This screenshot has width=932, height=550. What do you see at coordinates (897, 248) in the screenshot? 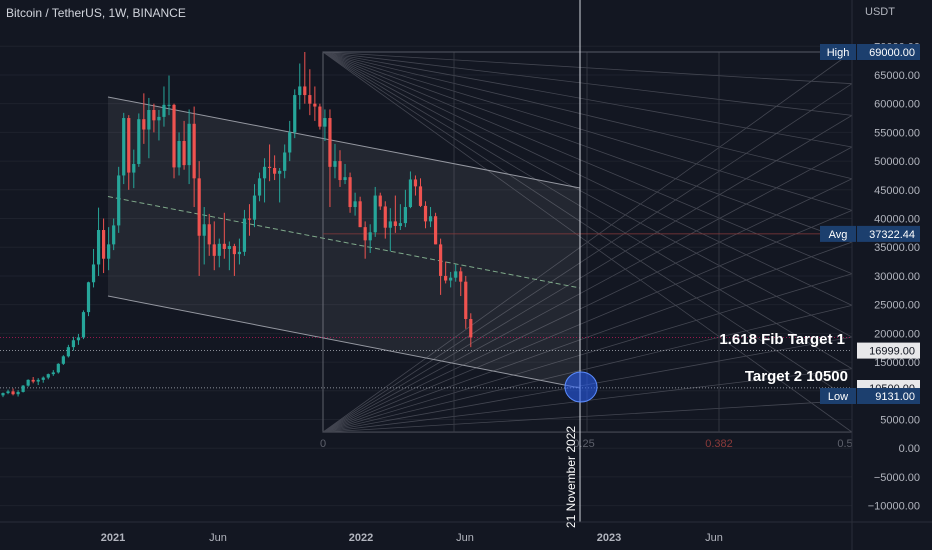
I see `y-tick-label: 35000.00` at bounding box center [897, 248].